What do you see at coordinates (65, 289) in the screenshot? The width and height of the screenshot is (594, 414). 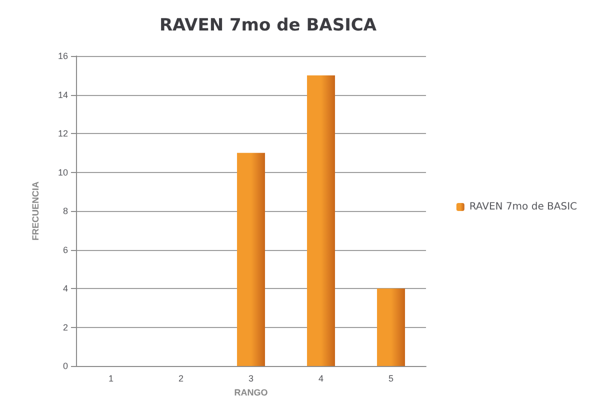 I see `y-tick-label: 4` at bounding box center [65, 289].